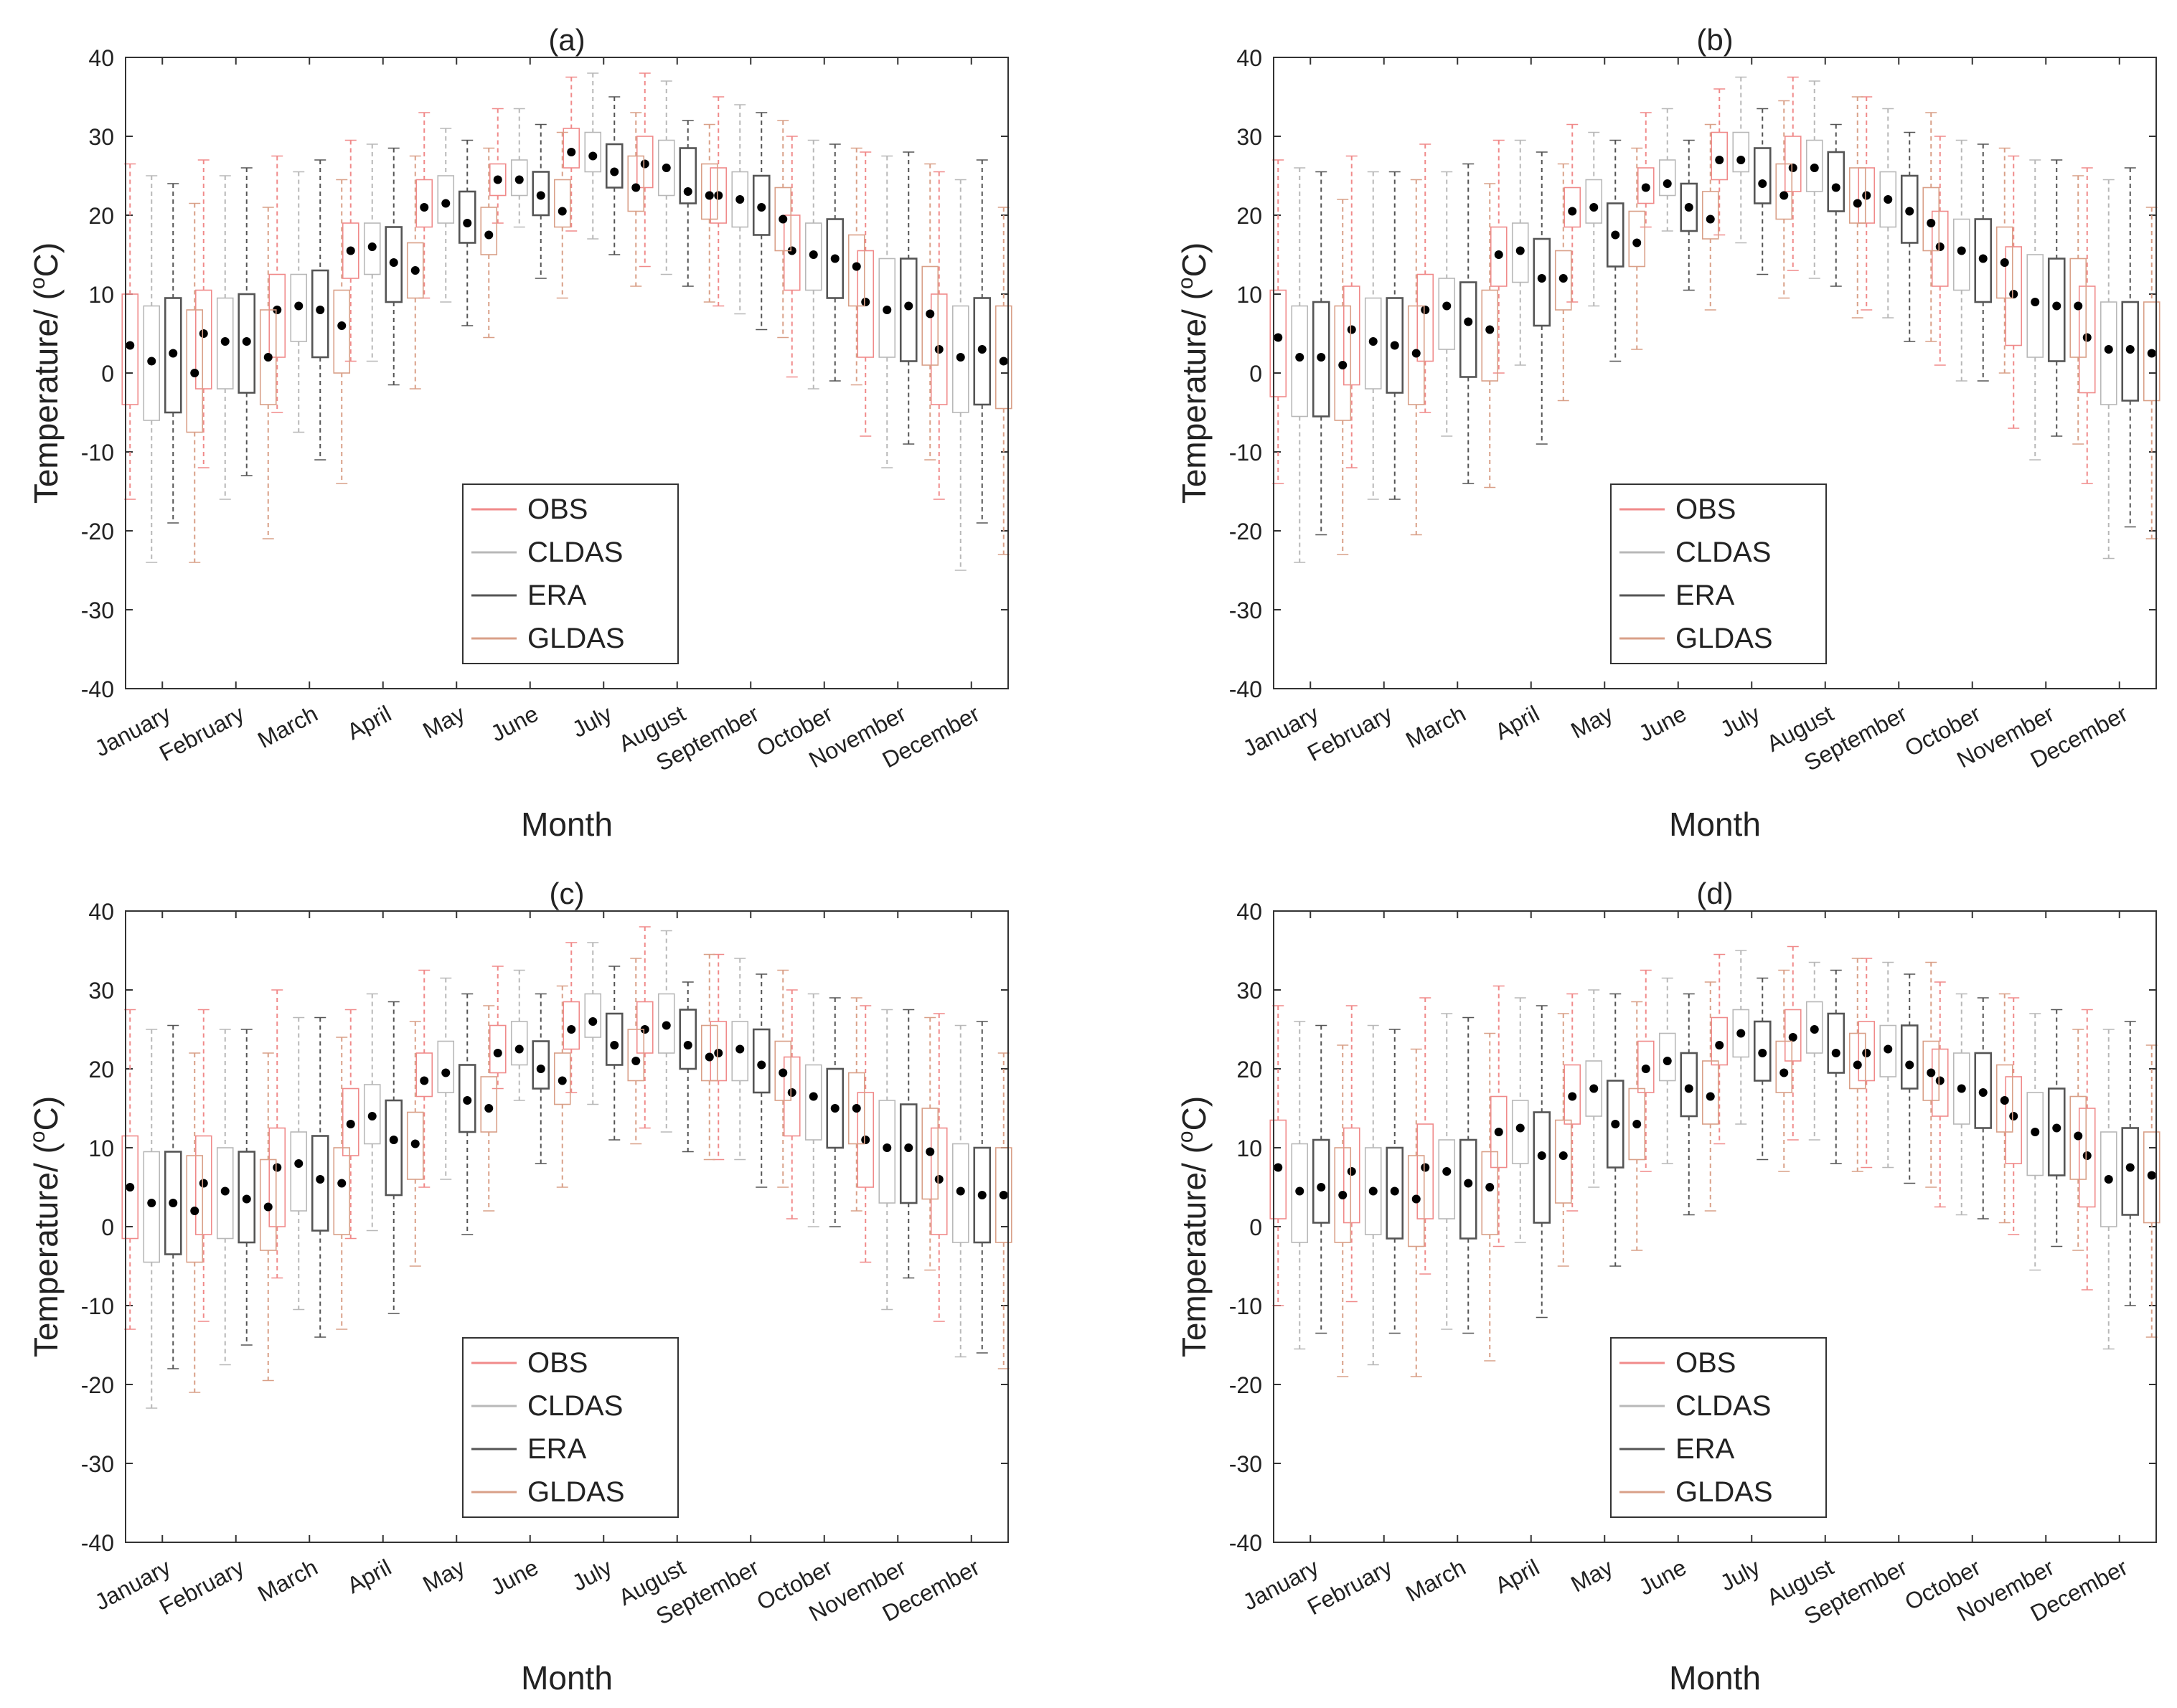 This screenshot has height=1708, width=2177. I want to click on x-tick-label: June, so click(514, 723).